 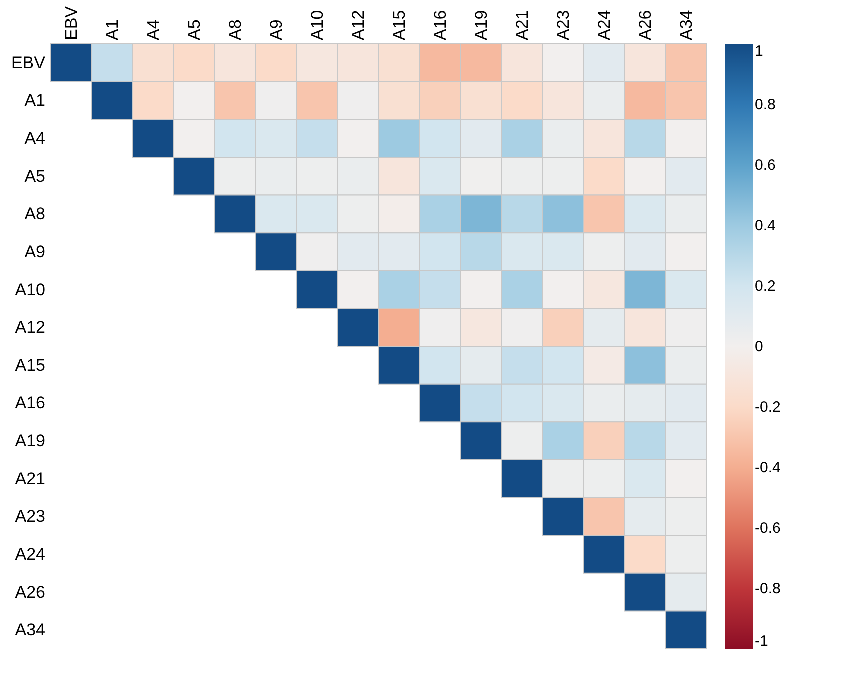 I want to click on color-bar-label: -1, so click(x=761, y=641).